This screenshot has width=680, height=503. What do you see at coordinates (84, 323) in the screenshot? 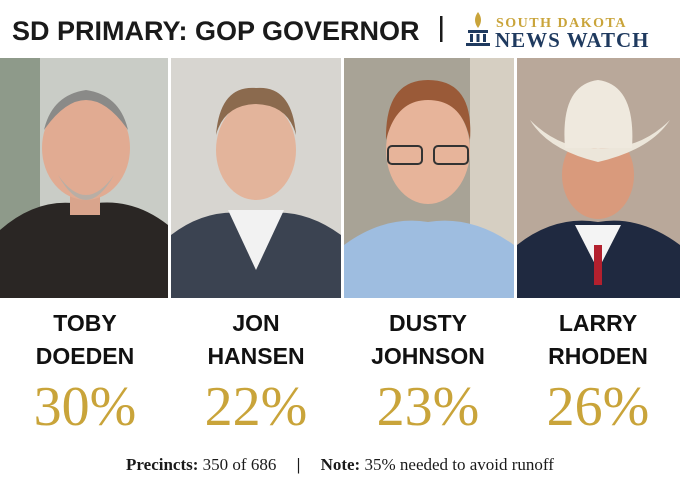
I see `first-name: TOBY` at bounding box center [84, 323].